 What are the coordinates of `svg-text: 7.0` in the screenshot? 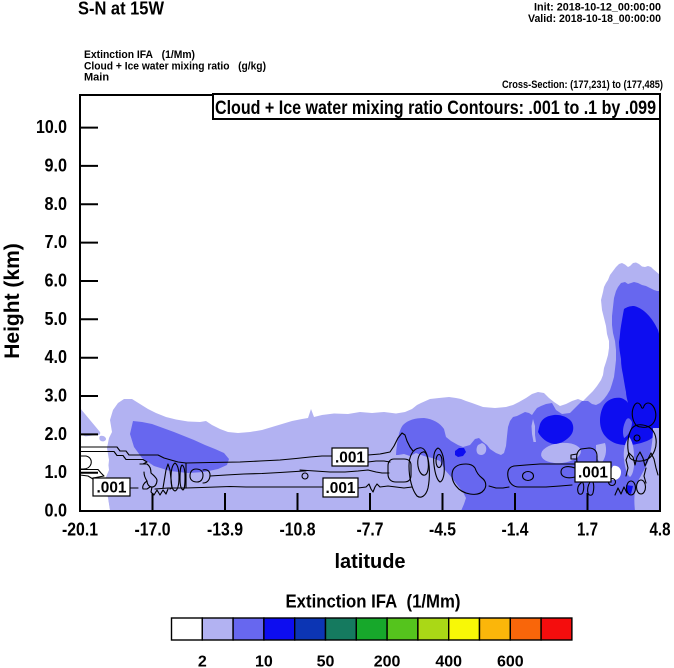 It's located at (56, 242).